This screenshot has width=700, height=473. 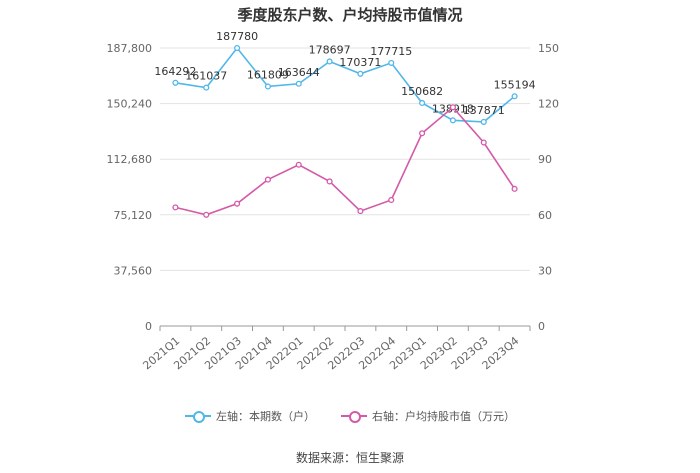 What do you see at coordinates (345, 84) in the screenshot?
I see `series-line-shareholders` at bounding box center [345, 84].